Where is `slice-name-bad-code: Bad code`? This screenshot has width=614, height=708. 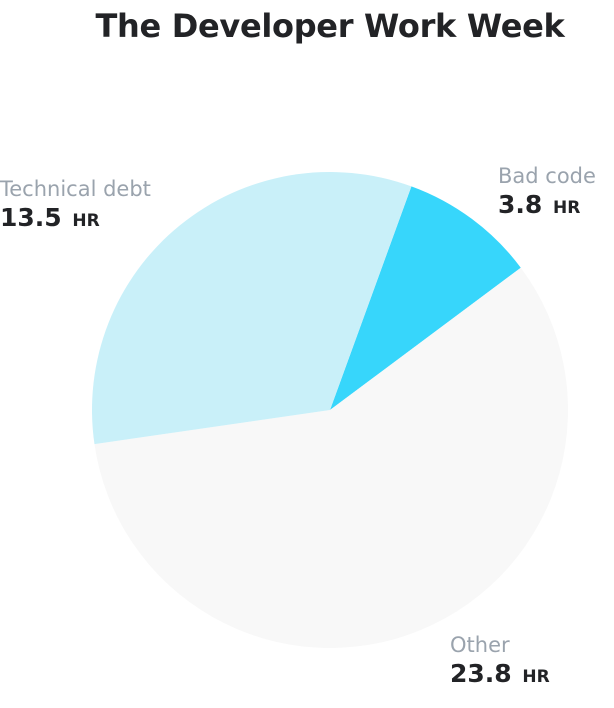
slice-name-bad-code: Bad code is located at coordinates (547, 176).